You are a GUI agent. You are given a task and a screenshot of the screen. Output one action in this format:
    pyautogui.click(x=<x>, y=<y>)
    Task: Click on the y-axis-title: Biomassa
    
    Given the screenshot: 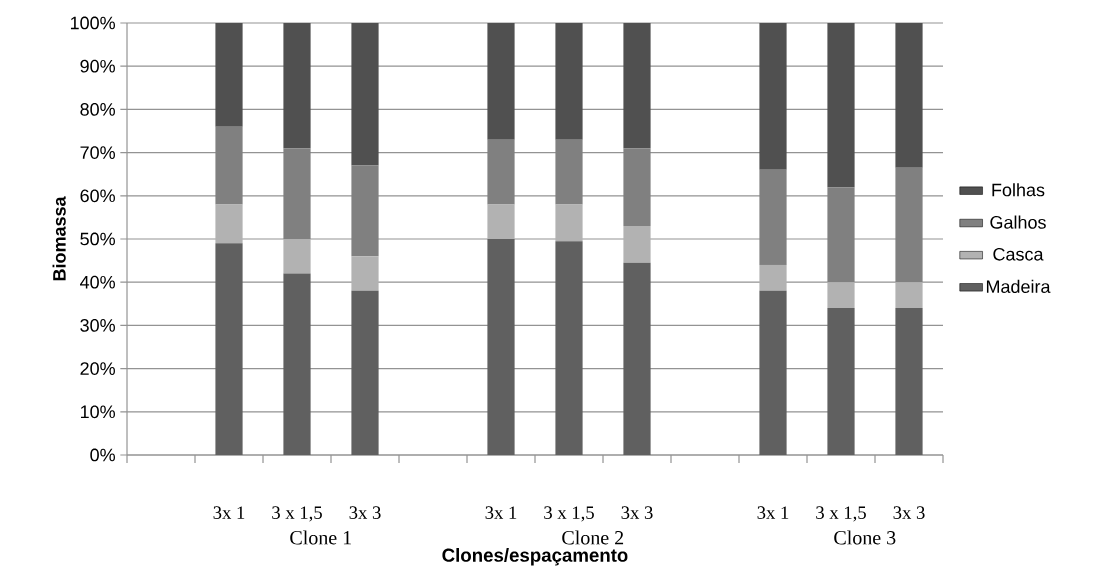 What is the action you would take?
    pyautogui.click(x=59, y=238)
    